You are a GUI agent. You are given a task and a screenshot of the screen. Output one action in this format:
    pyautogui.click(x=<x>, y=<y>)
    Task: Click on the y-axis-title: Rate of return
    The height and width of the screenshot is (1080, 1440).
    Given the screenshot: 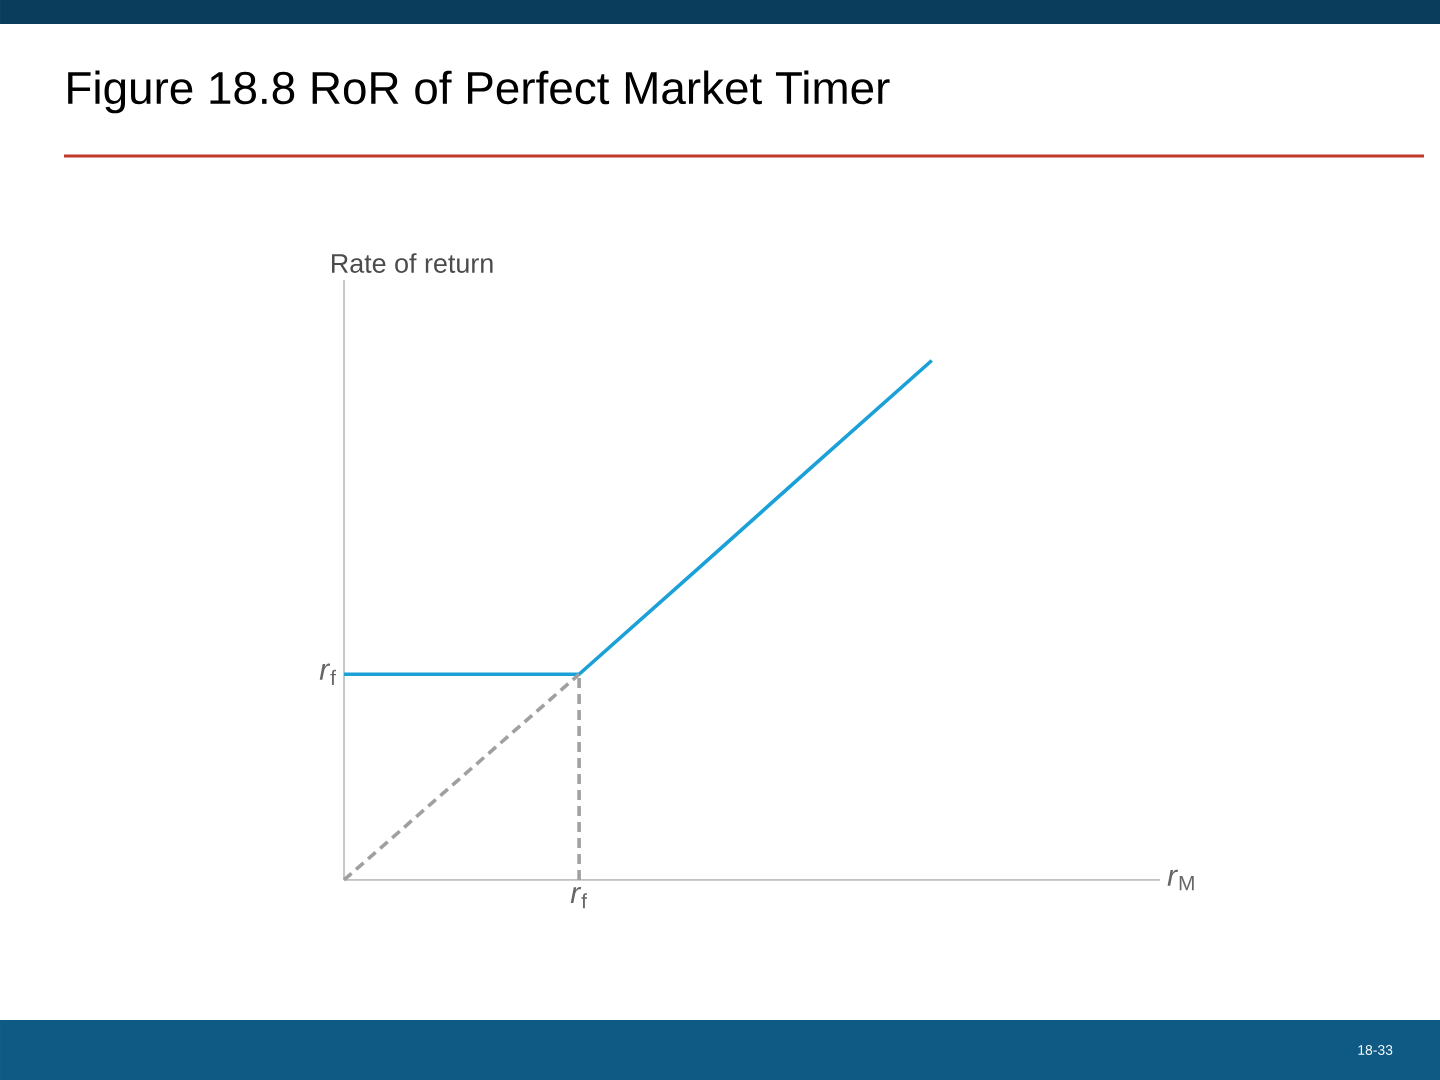 What is the action you would take?
    pyautogui.click(x=412, y=263)
    